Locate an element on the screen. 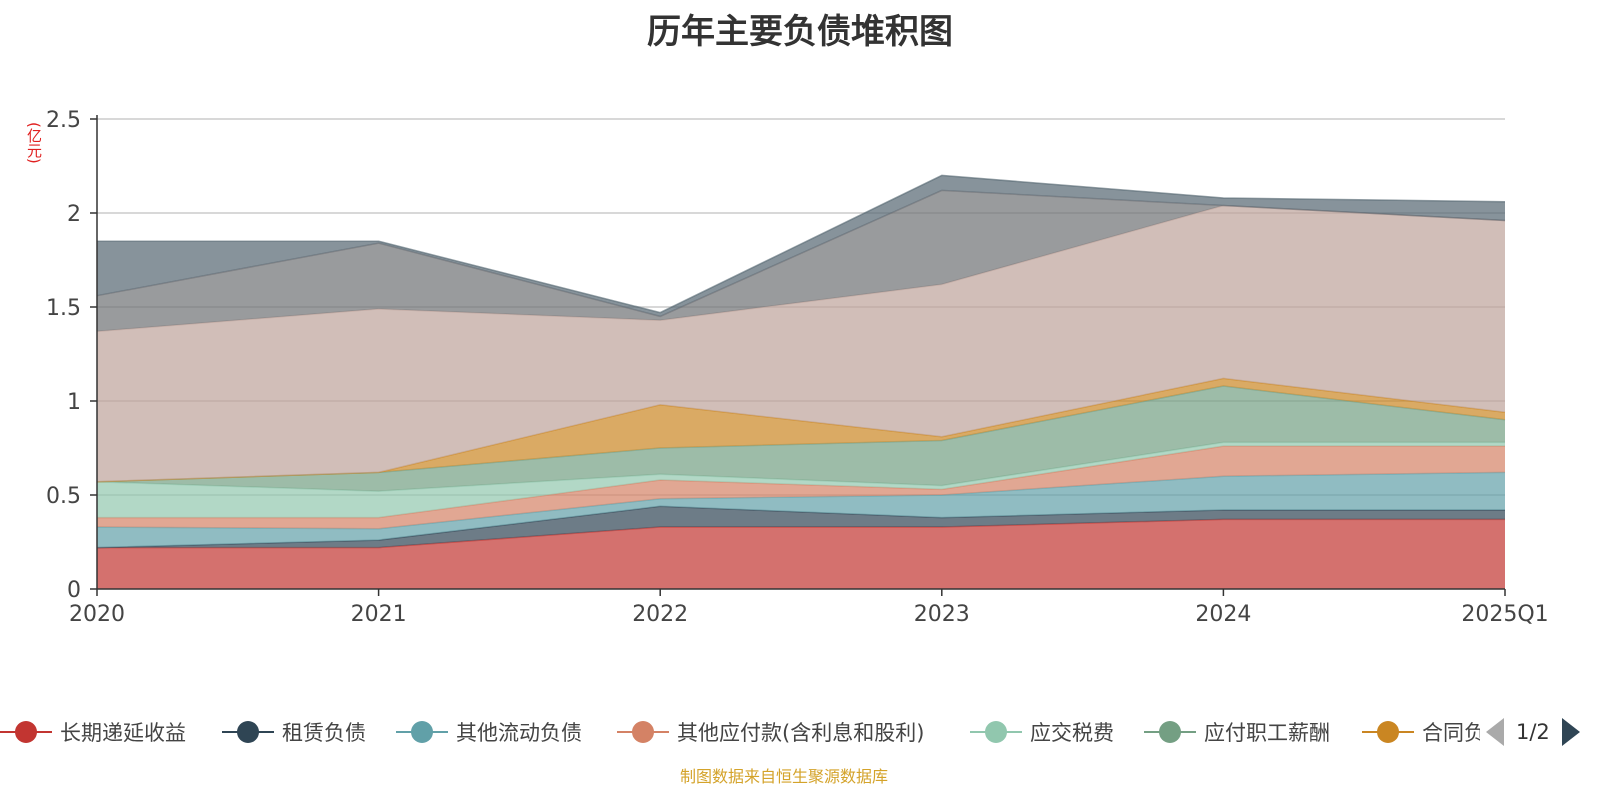 Image resolution: width=1600 pixels, height=800 pixels. legend-item: 租赁负债 is located at coordinates (294, 732).